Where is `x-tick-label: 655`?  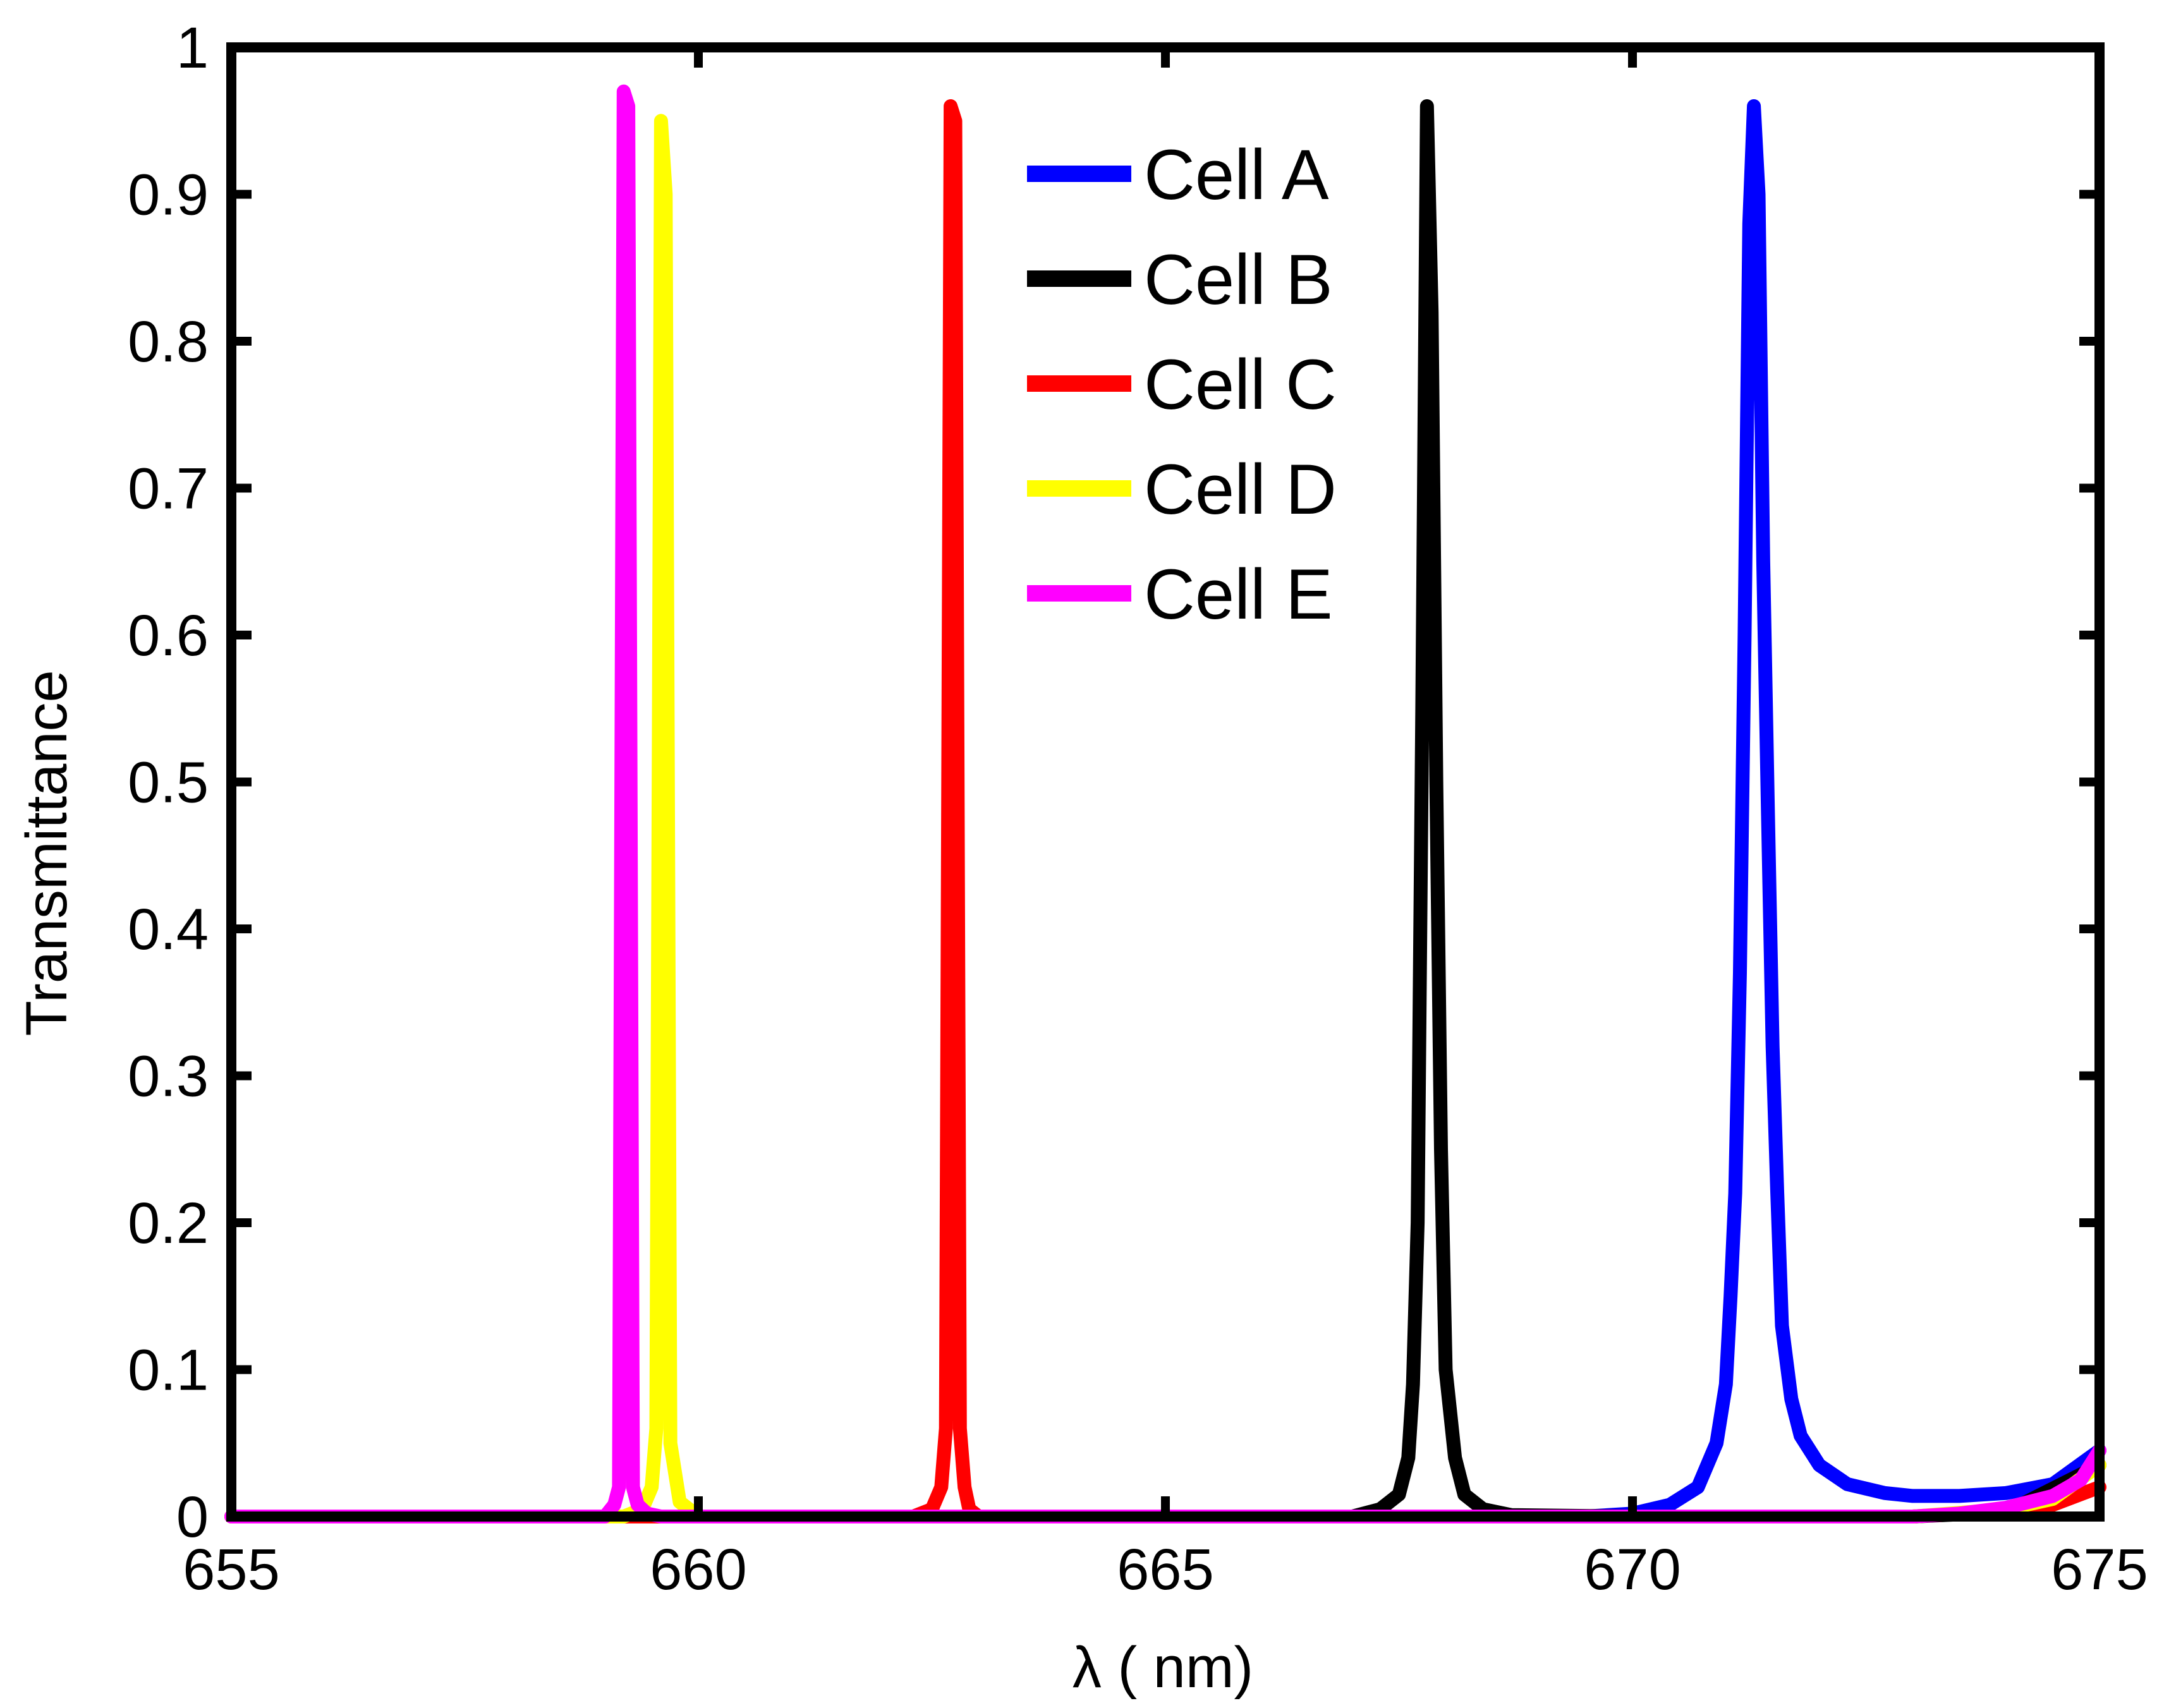 x-tick-label: 655 is located at coordinates (232, 1569).